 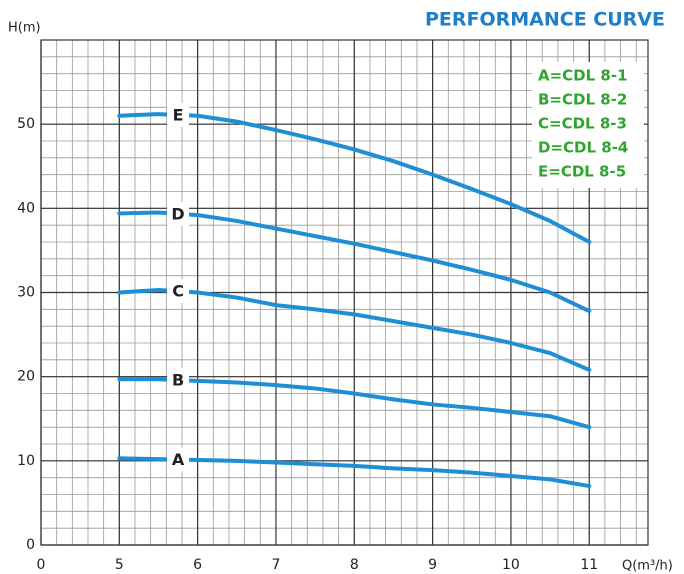 What do you see at coordinates (41, 565) in the screenshot?
I see `x-tick-label: 0` at bounding box center [41, 565].